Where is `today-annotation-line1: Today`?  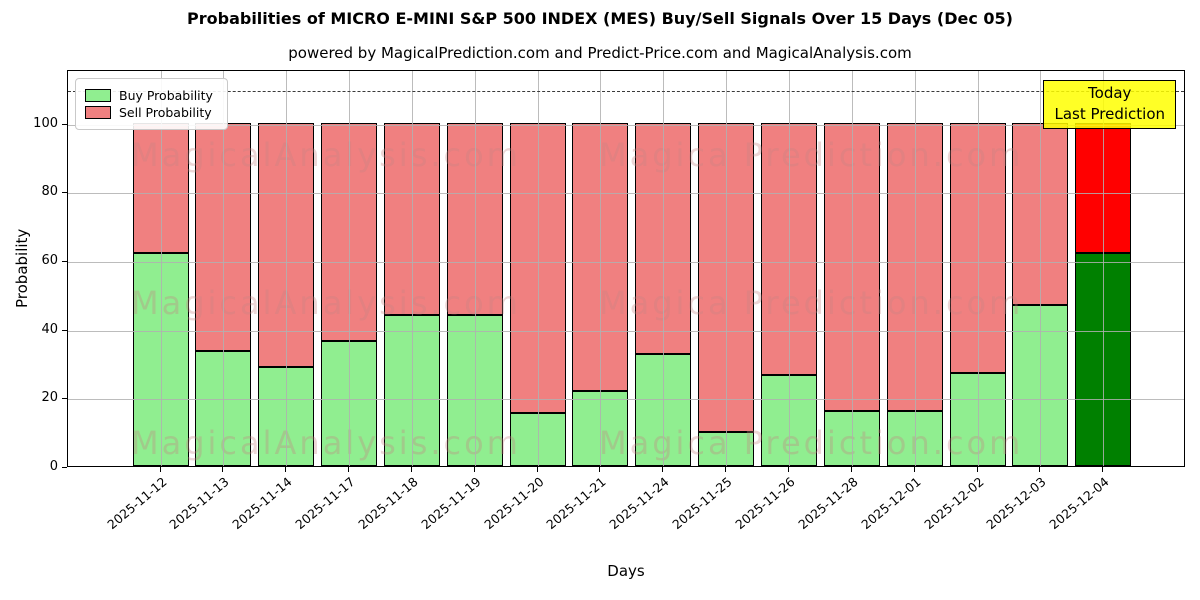 today-annotation-line1: Today is located at coordinates (1110, 93).